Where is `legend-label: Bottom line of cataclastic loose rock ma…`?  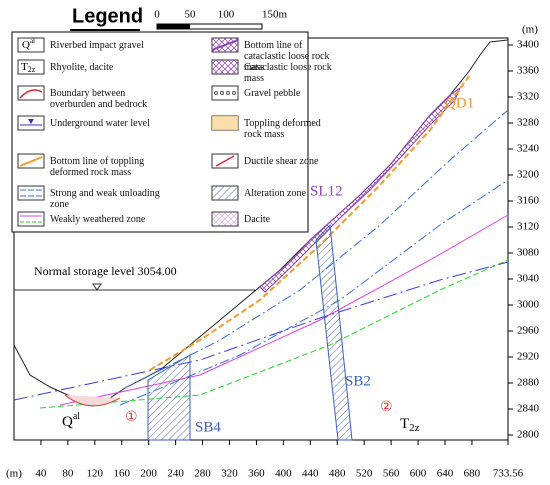
legend-label: Bottom line of cataclastic loose rock ma… is located at coordinates (287, 56).